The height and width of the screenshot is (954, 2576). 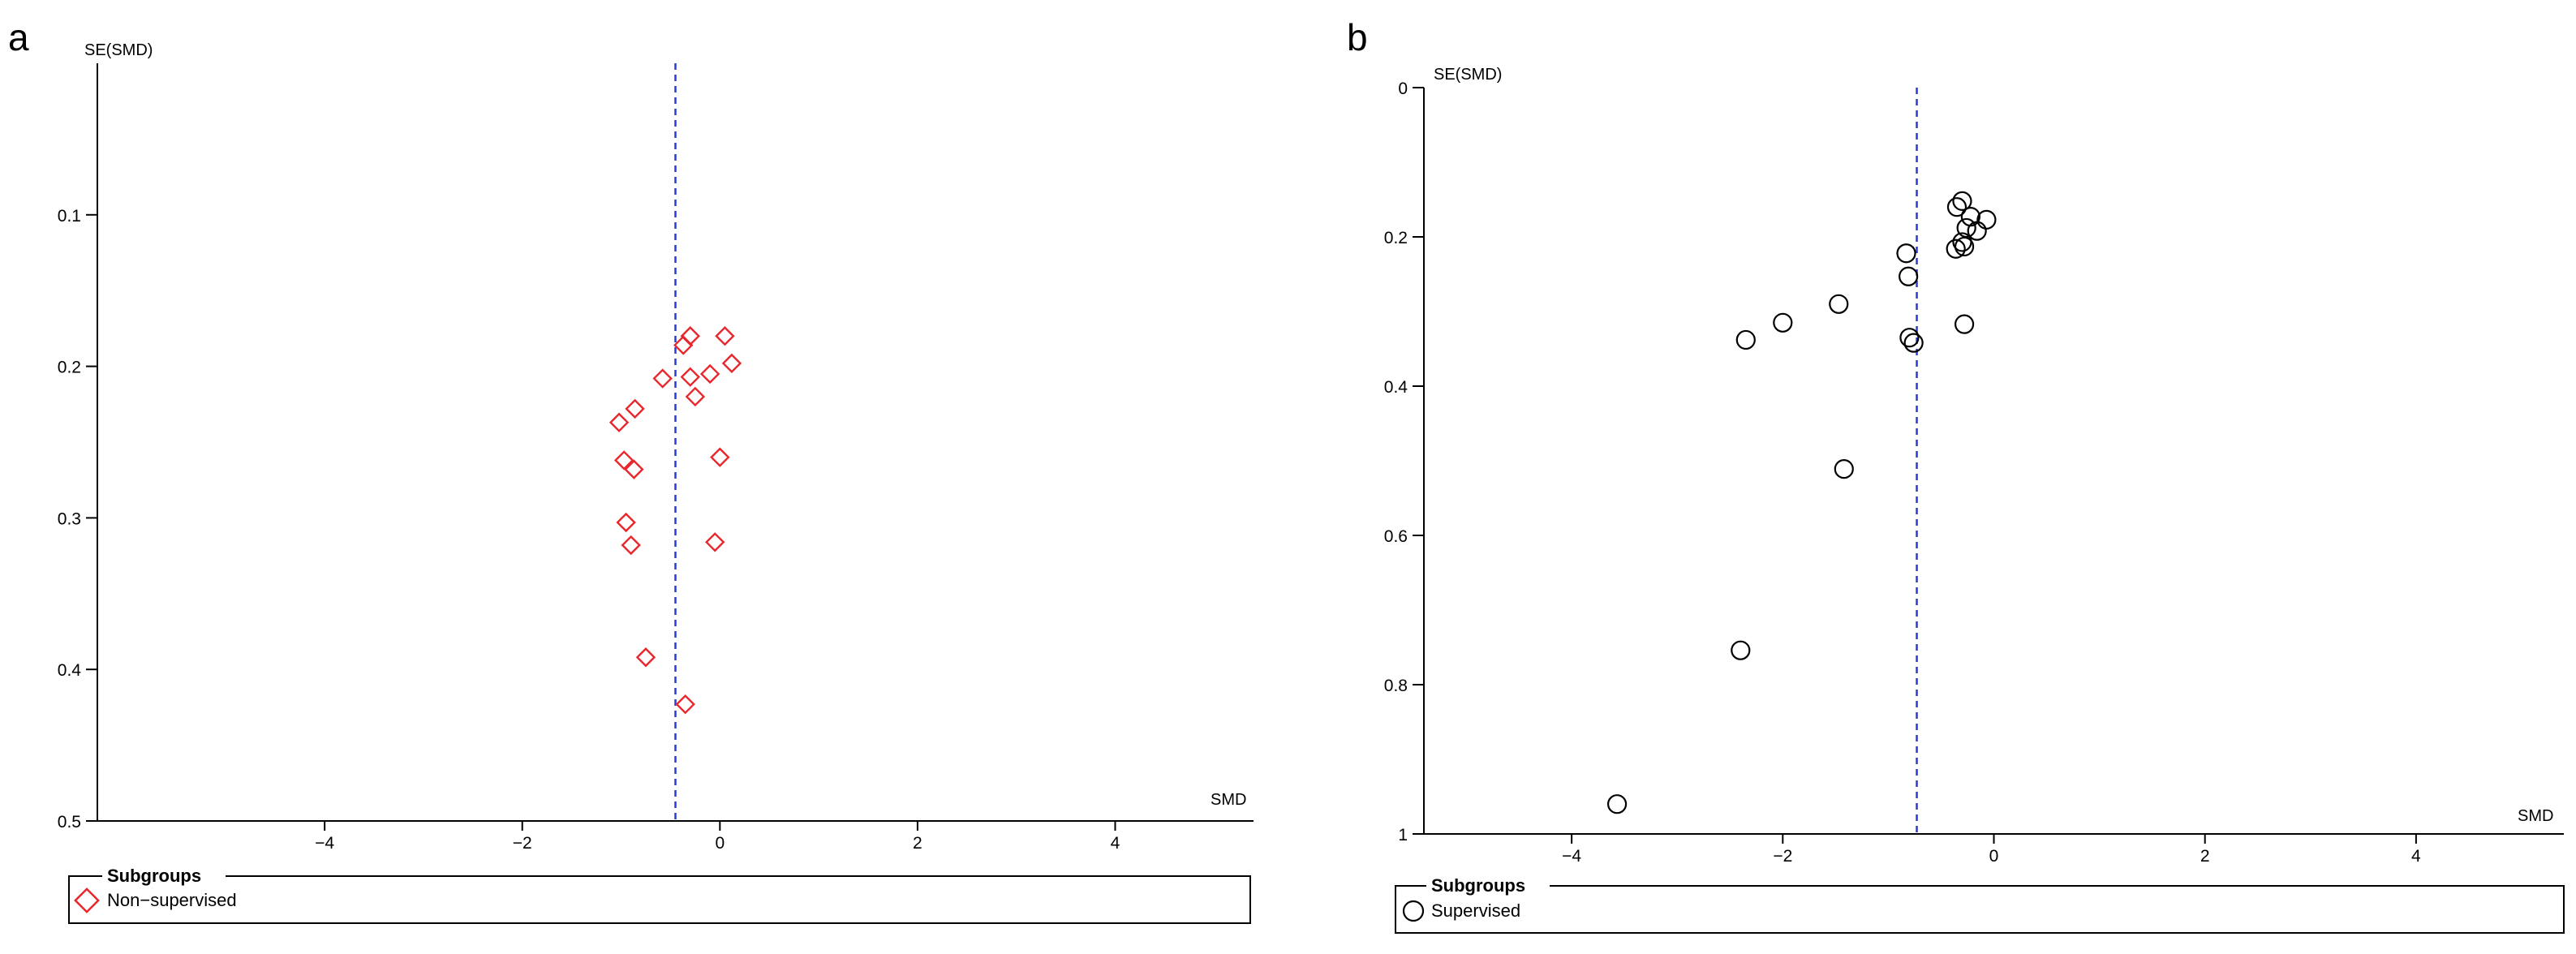 I want to click on y-tick-label: 0.5, so click(x=69, y=822).